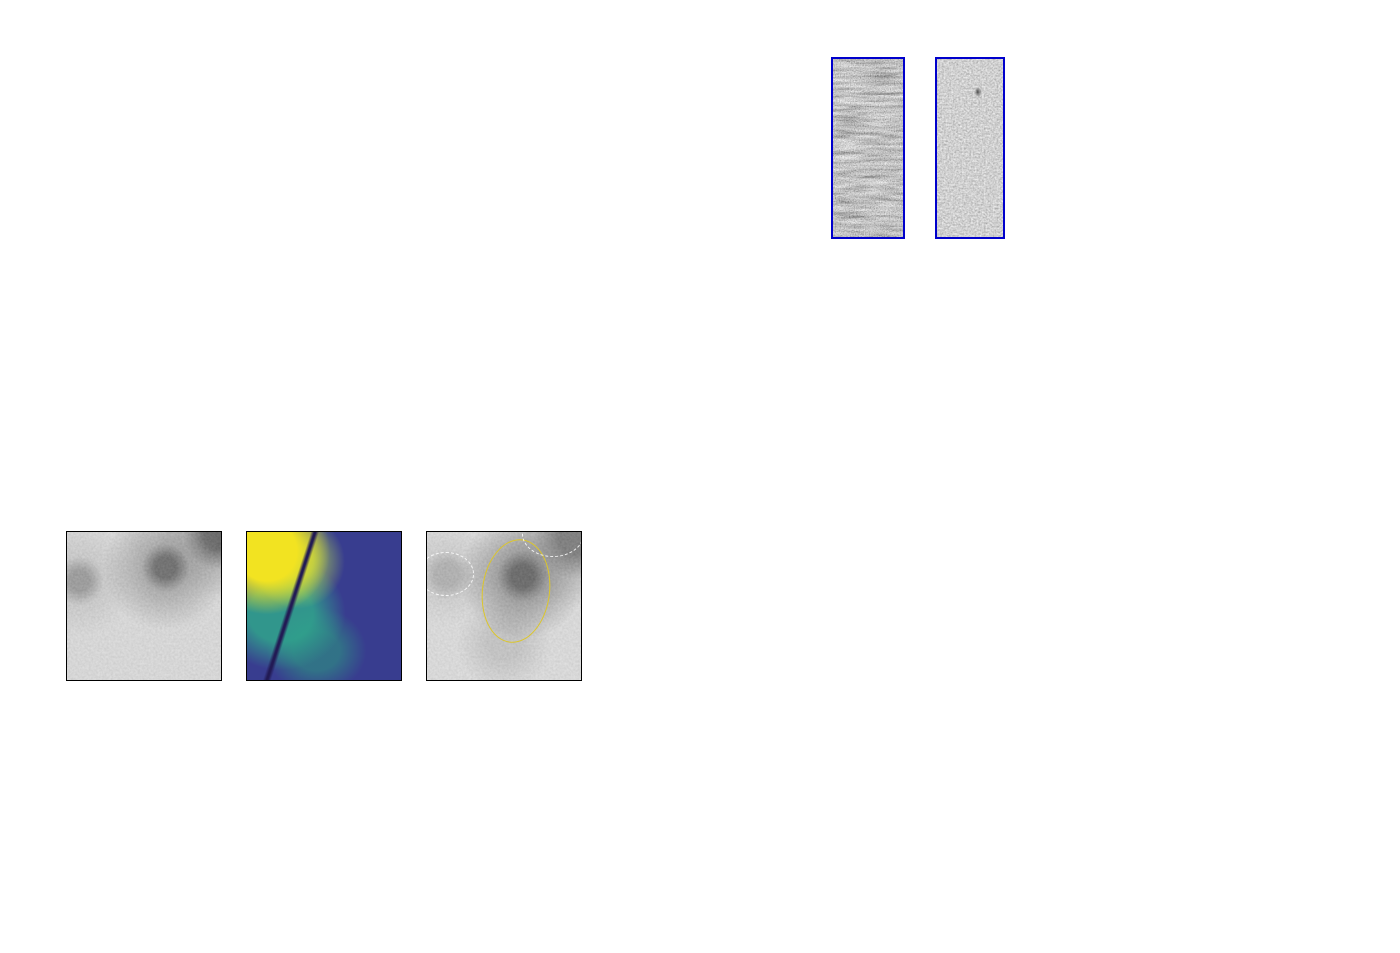 This screenshot has width=1400, height=953. Describe the element at coordinates (504, 606) in the screenshot. I see `kpno-image-map` at that location.